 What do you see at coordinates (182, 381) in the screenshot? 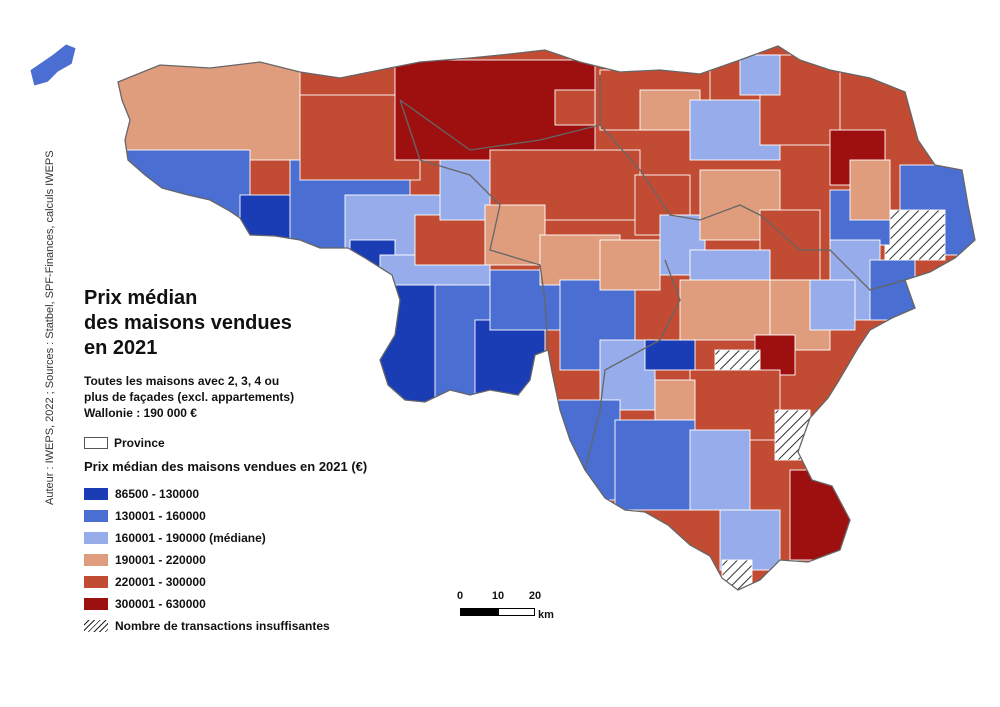
I see `subtitle-line-1: Toutes les maisons avec 2, 3, 4 ou` at bounding box center [182, 381].